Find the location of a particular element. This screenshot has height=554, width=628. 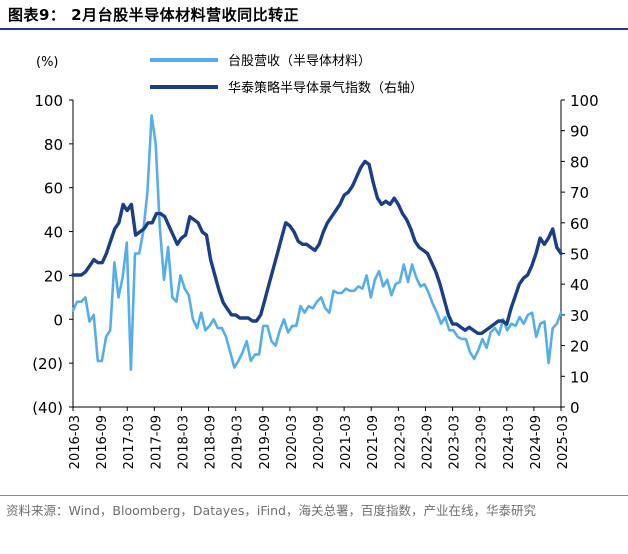

right-axis-tick-label: 20 is located at coordinates (579, 347).